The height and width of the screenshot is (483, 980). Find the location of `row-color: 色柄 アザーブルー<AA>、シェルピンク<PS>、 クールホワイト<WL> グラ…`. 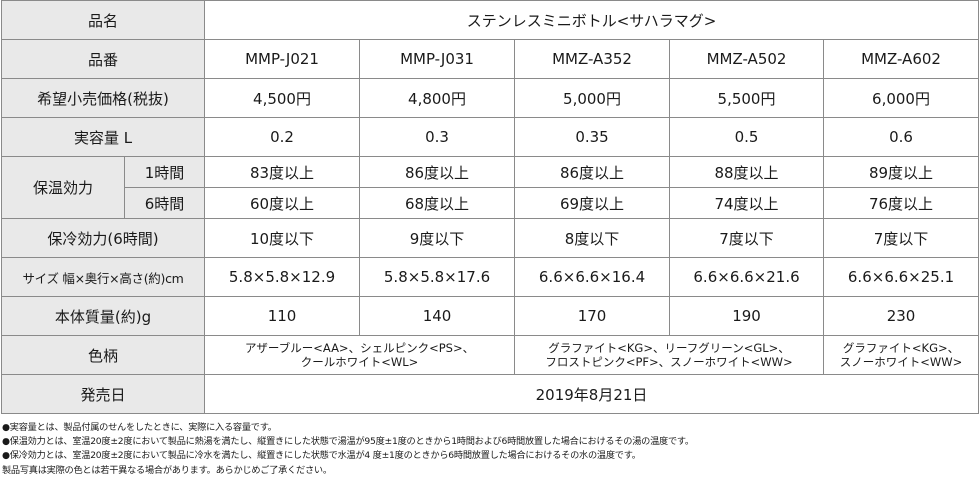

row-color: 色柄 アザーブルー<AA>、シェルピンク<PS>、 クールホワイト<WL> グラ… is located at coordinates (490, 355).